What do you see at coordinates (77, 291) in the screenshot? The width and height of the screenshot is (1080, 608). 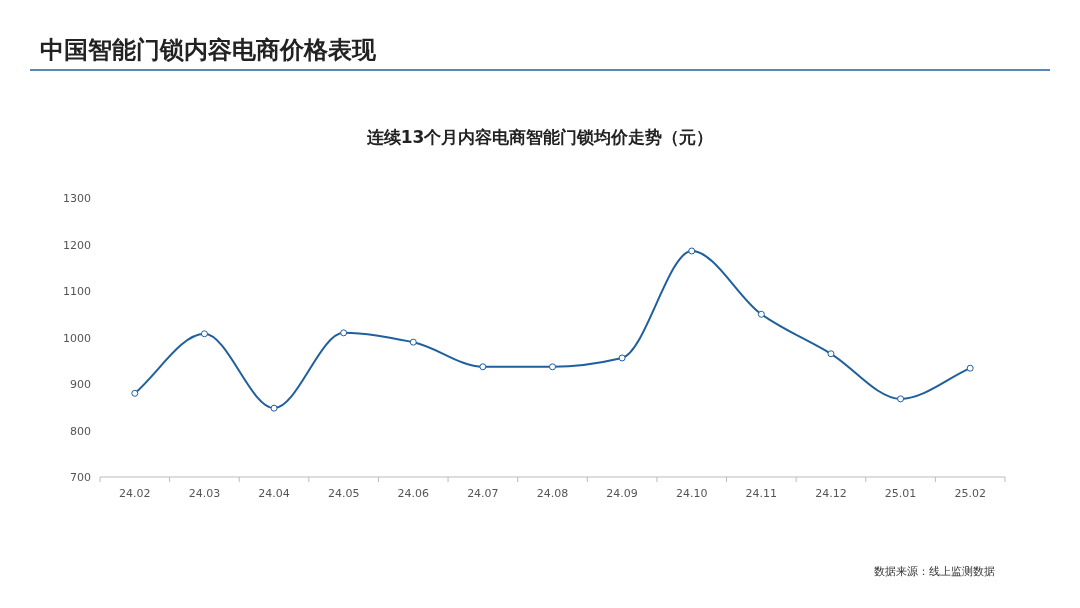 I see `y-tick-label: 1100` at bounding box center [77, 291].